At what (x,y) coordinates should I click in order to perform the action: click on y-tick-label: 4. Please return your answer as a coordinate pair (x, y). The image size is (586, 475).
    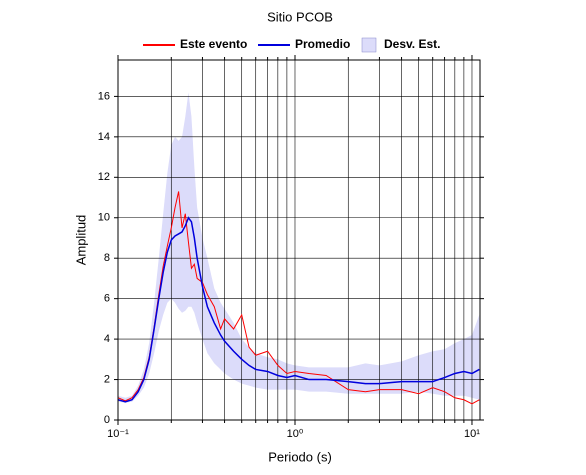
    Looking at the image, I should click on (107, 339).